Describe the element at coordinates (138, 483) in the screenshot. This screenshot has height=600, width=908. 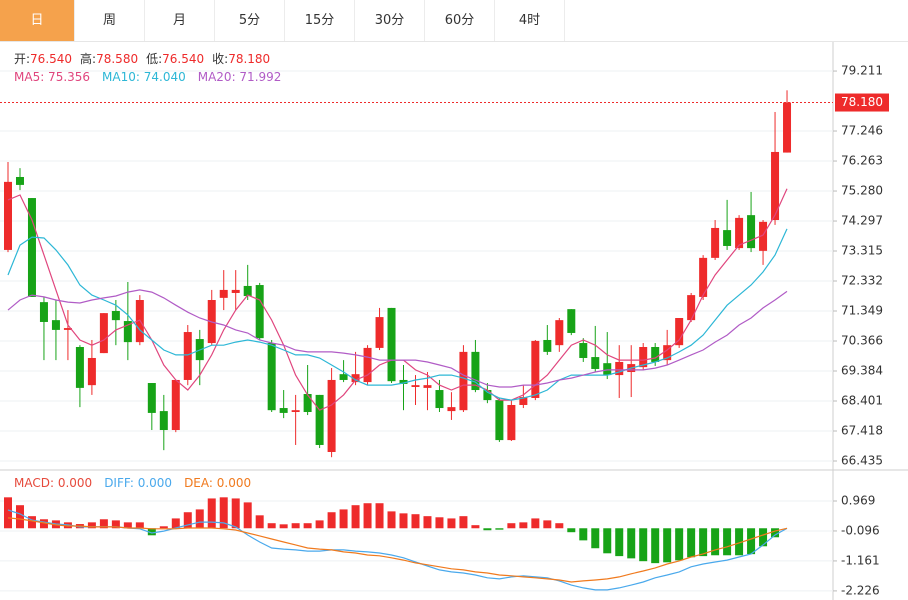
I see `legend-entry: DIFF: 0.000` at that location.